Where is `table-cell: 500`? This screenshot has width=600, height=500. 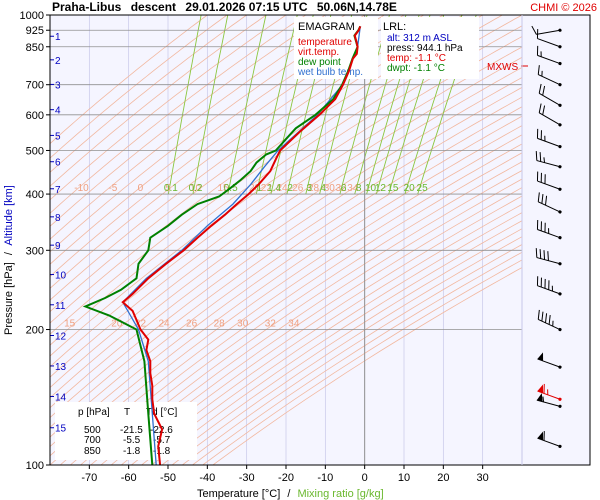 table-cell: 500 is located at coordinates (92, 430).